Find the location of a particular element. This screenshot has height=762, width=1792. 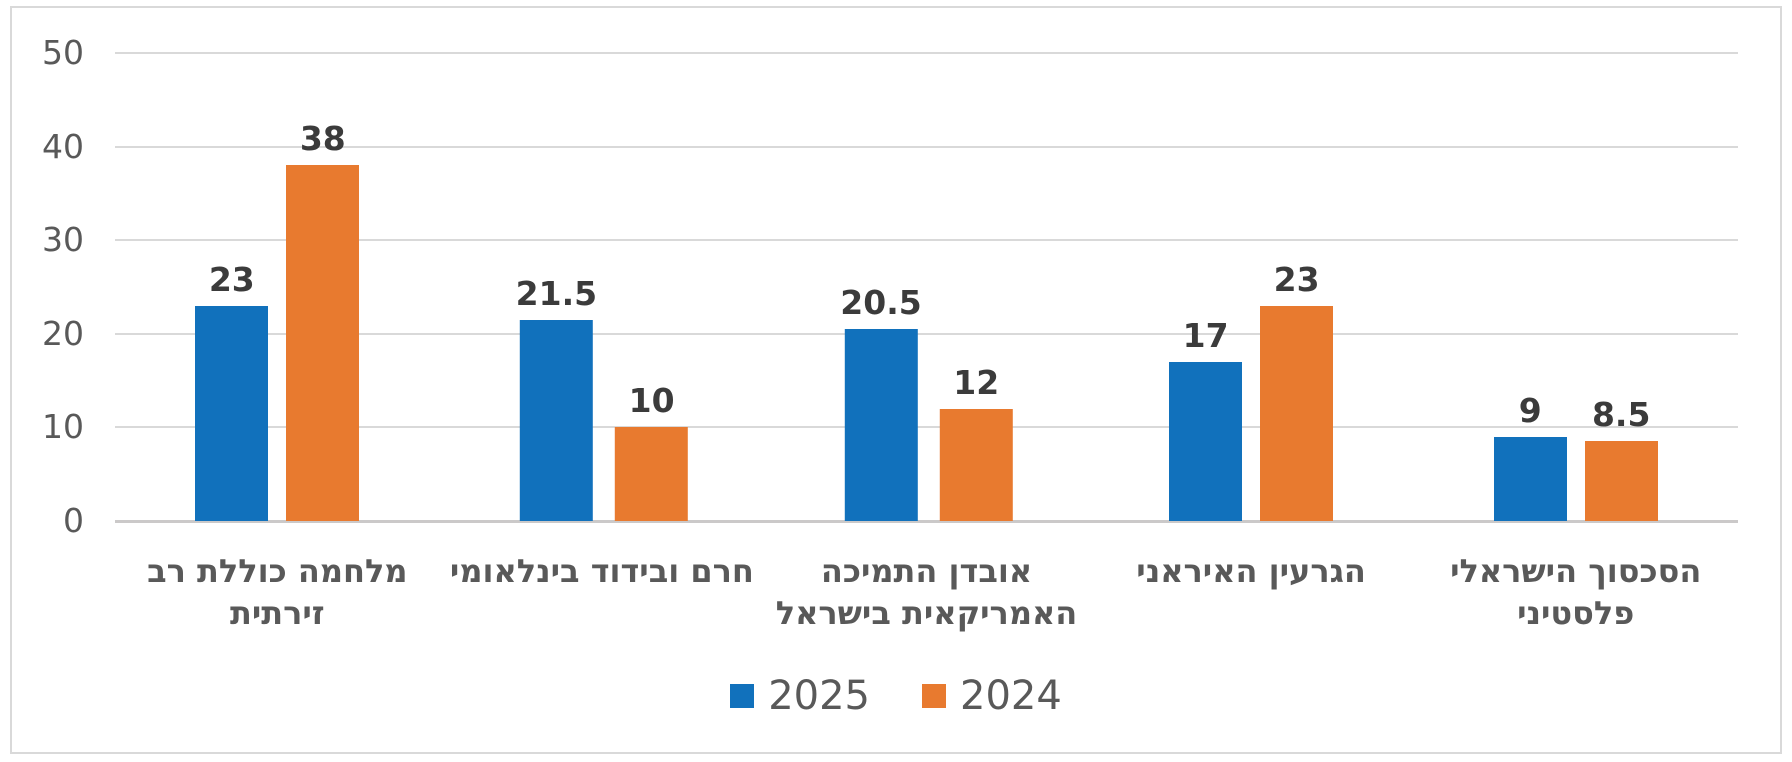

x-axis-line is located at coordinates (926, 521).